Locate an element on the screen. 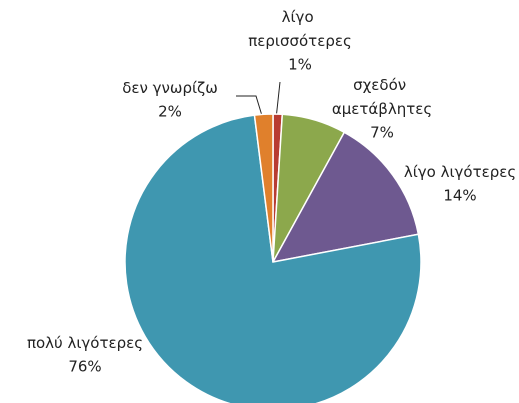 The width and height of the screenshot is (519, 403). slice-value-label: 76% is located at coordinates (84, 367).